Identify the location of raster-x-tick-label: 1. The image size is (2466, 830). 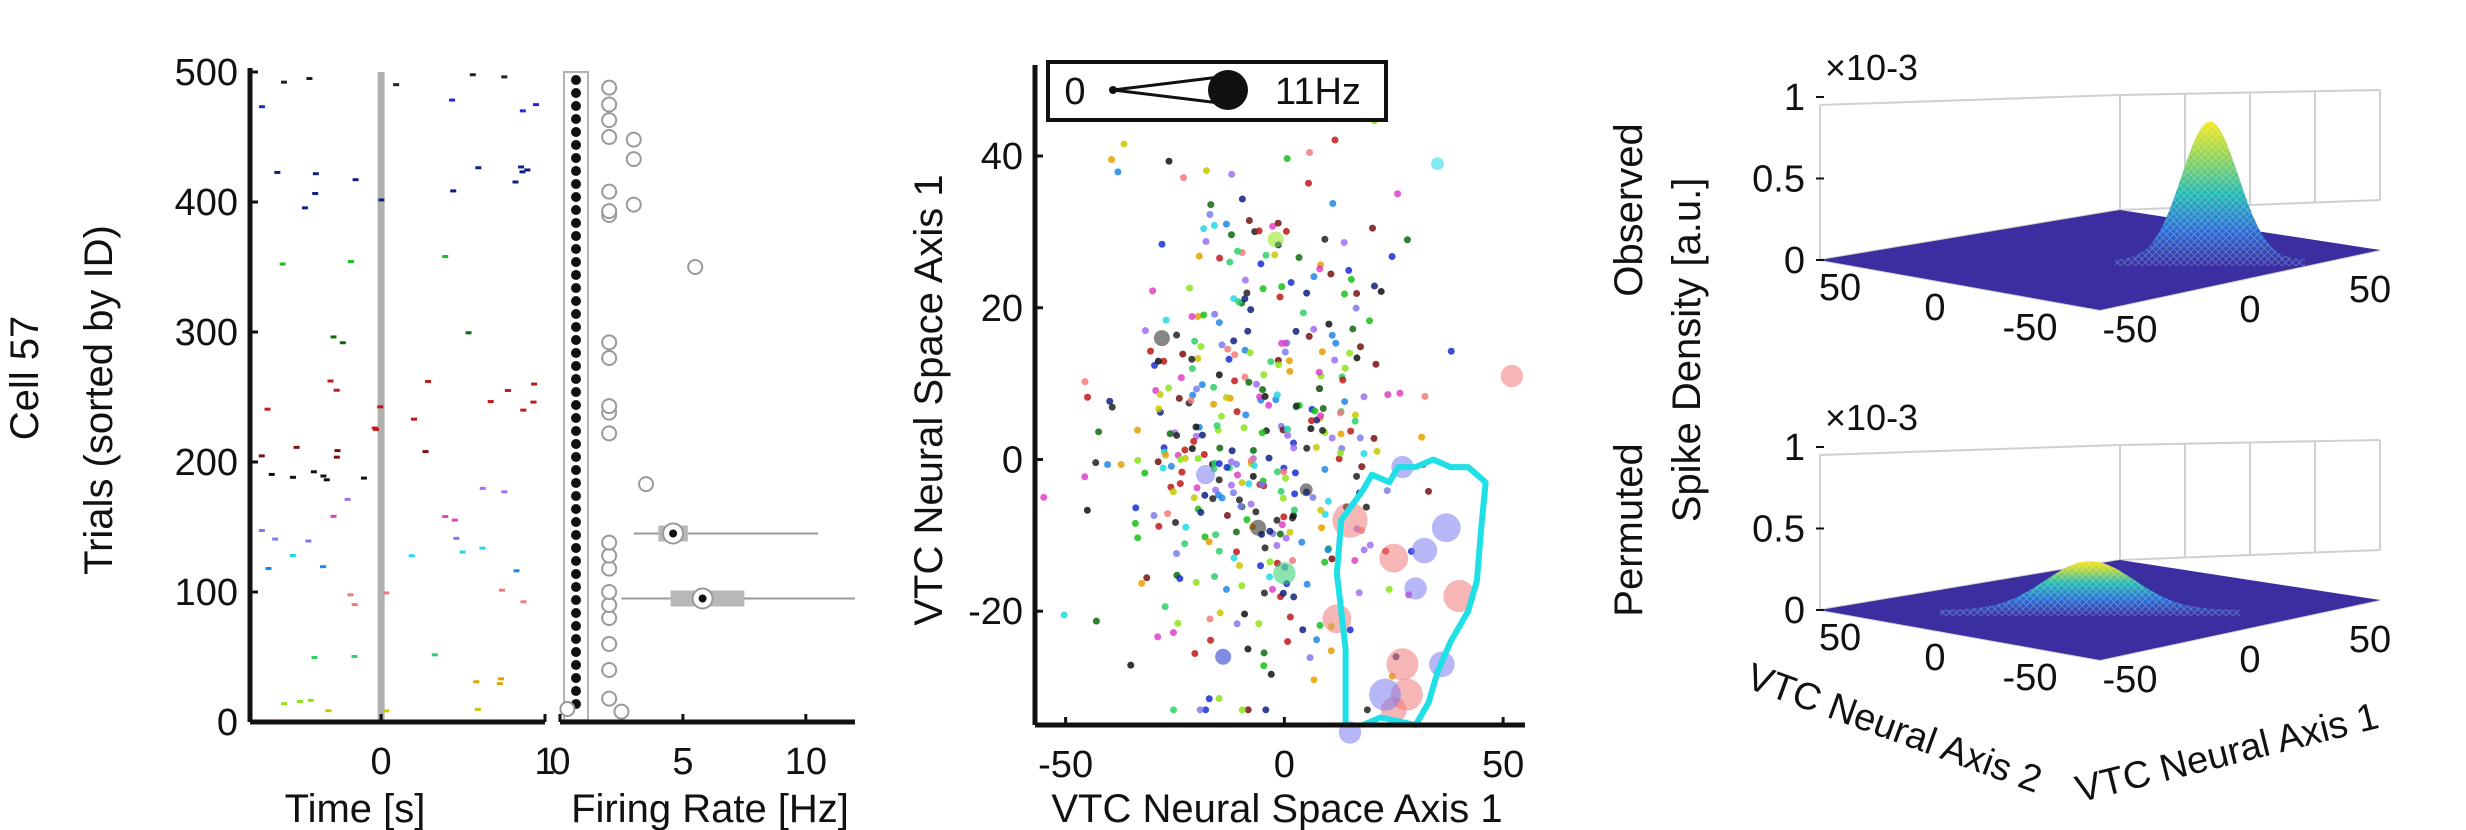
(544, 762).